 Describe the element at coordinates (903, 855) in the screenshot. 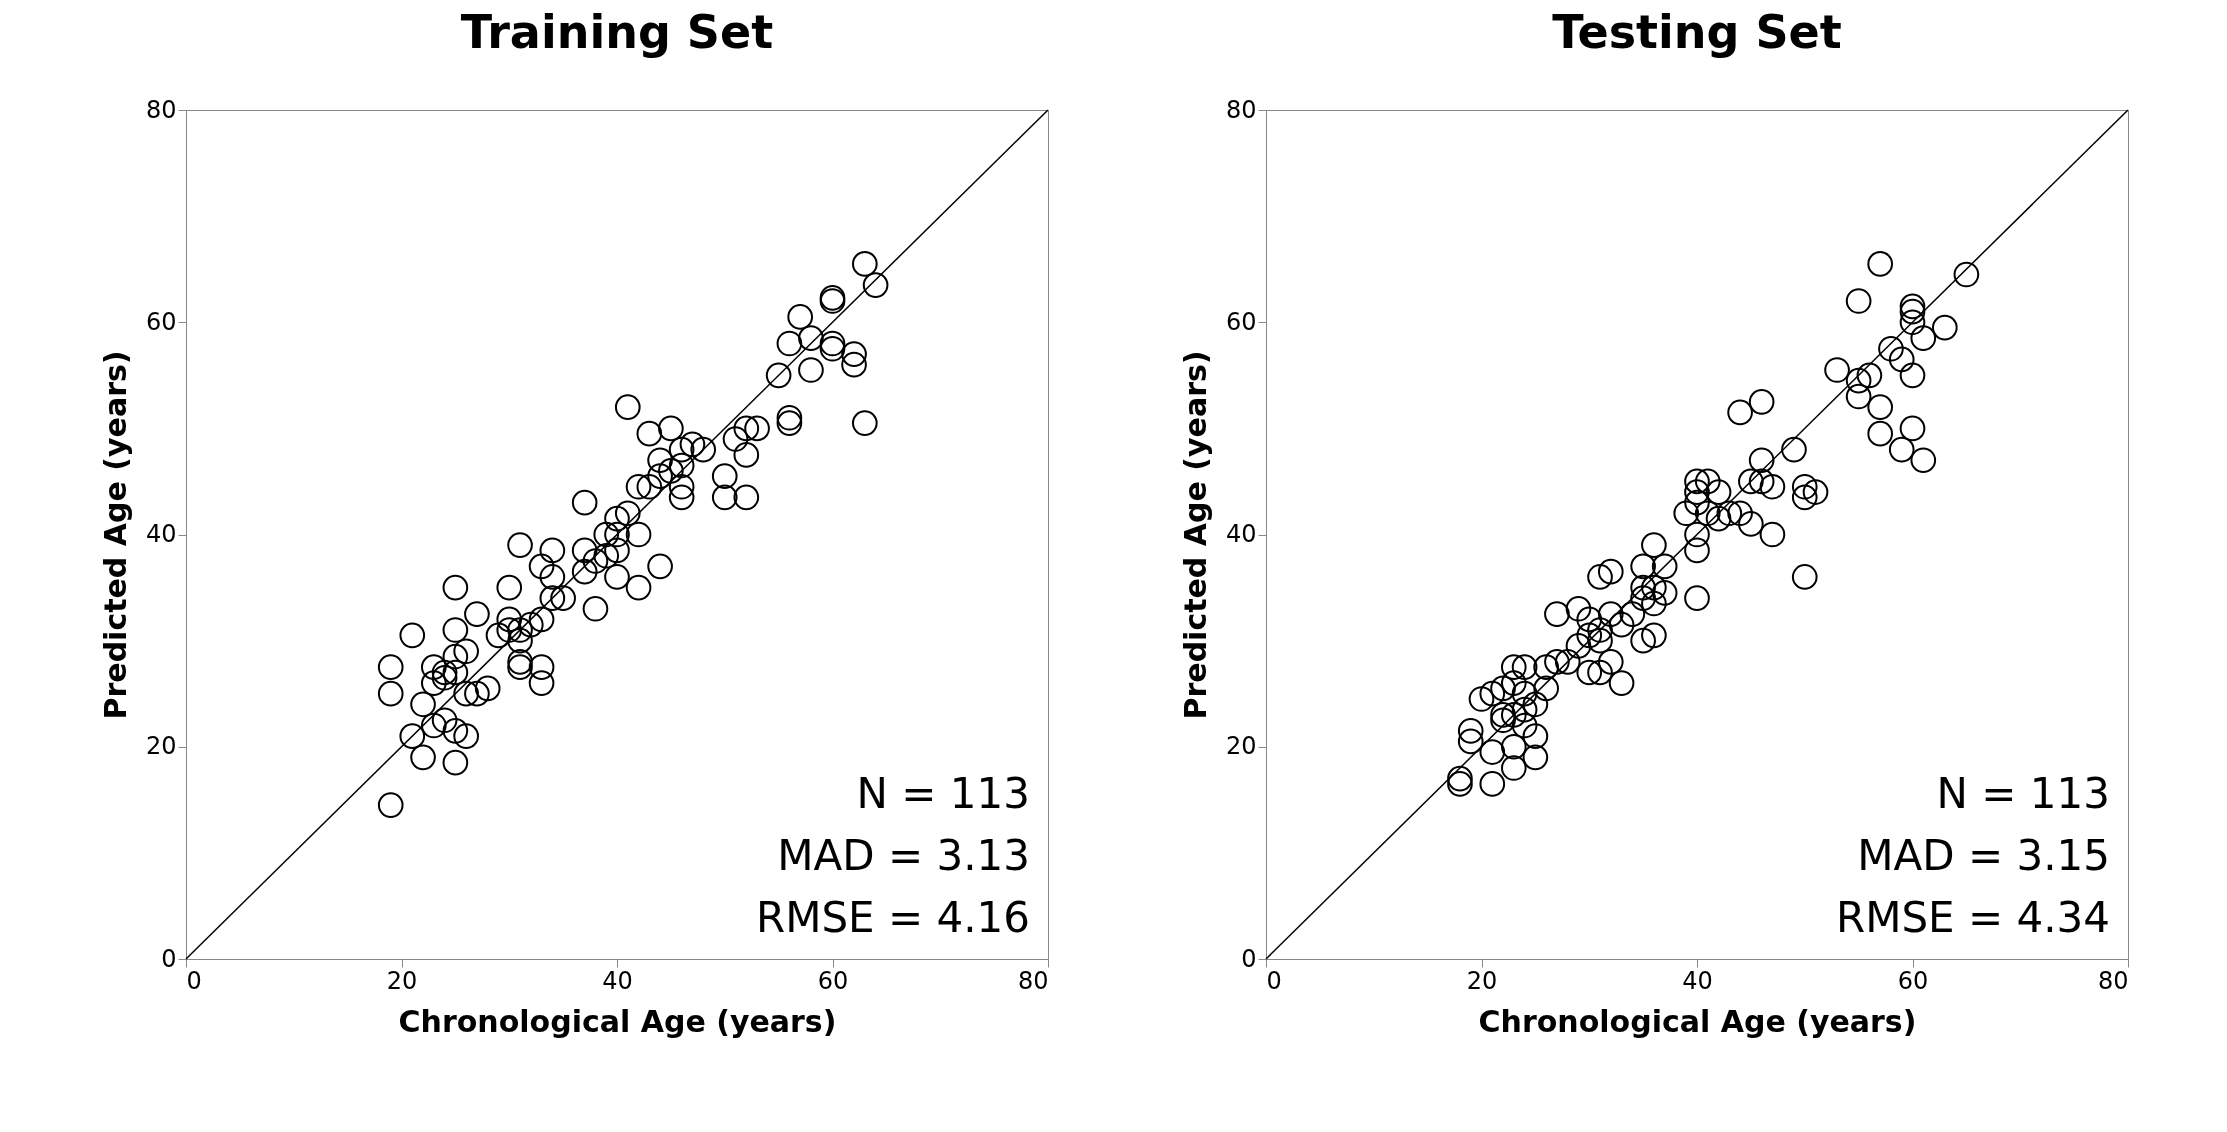

I see `annotation: MAD = 3.13` at that location.